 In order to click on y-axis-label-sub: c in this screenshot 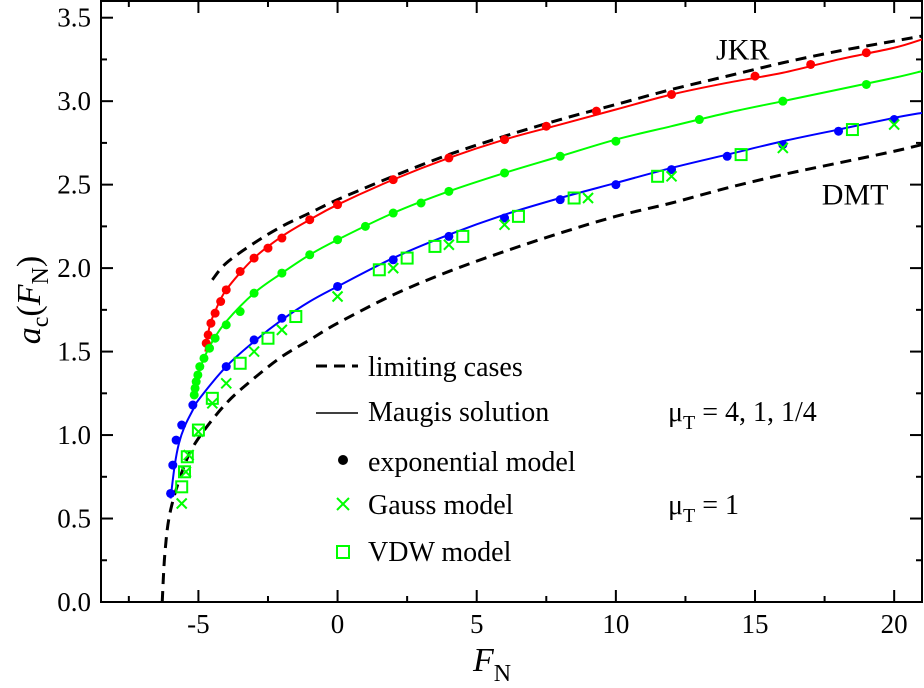, I will do `click(41, 322)`.